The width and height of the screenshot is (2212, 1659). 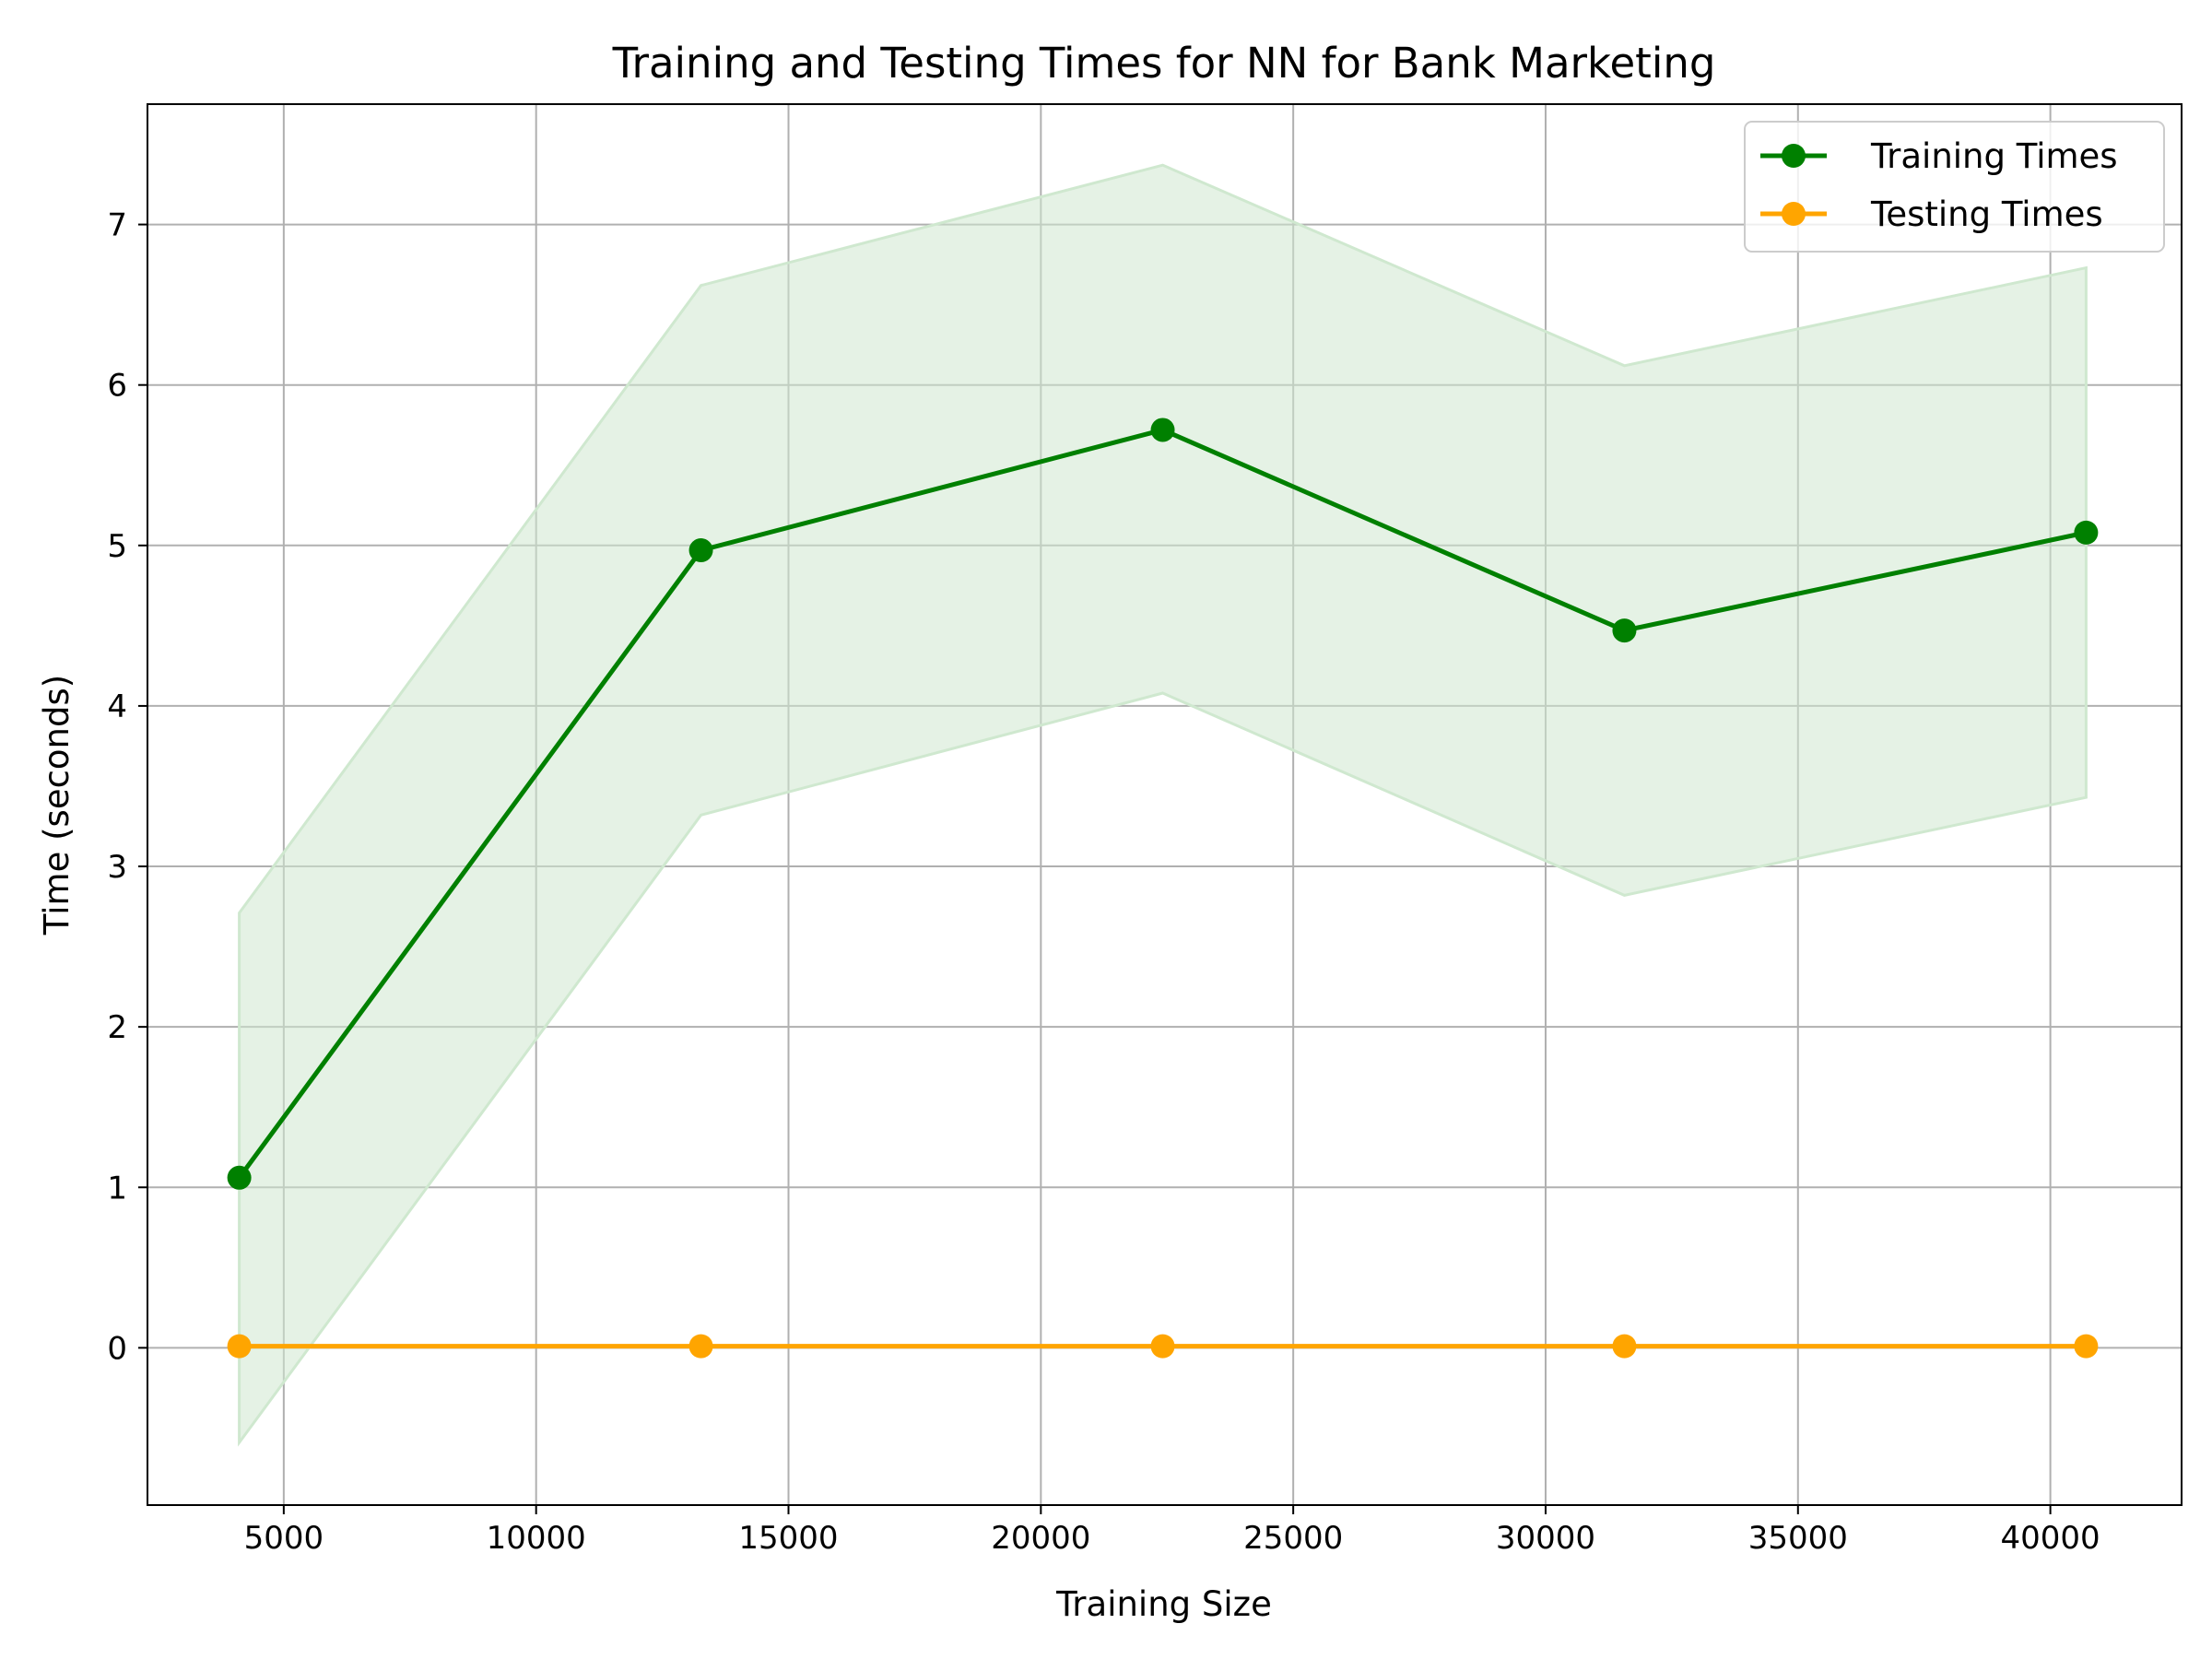 I want to click on y-tick-label: 2, so click(x=117, y=1027).